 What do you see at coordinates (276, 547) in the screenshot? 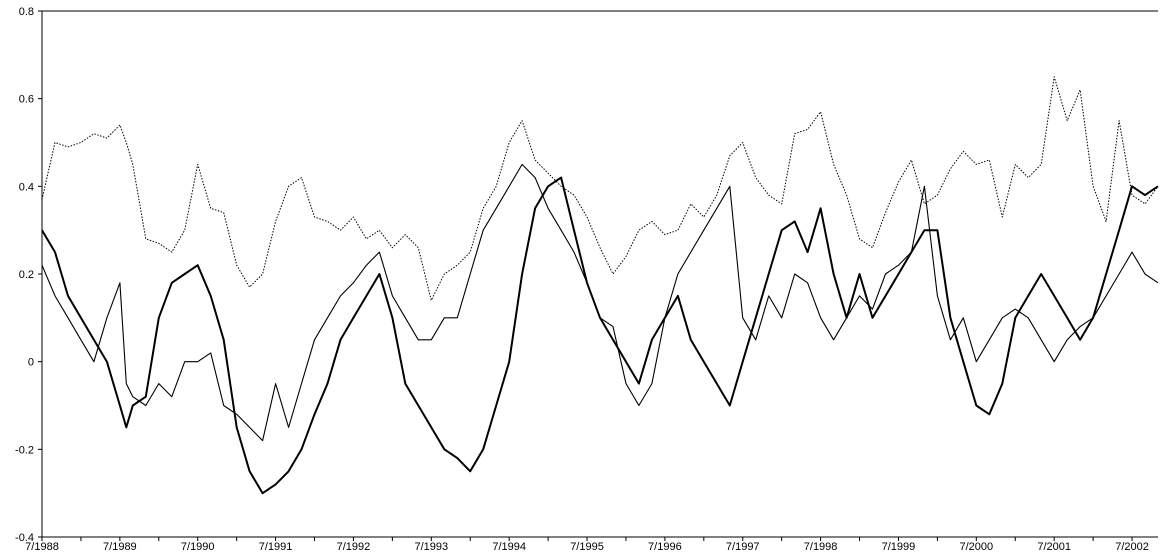
I see `x-tick-label: 7/1991` at bounding box center [276, 547].